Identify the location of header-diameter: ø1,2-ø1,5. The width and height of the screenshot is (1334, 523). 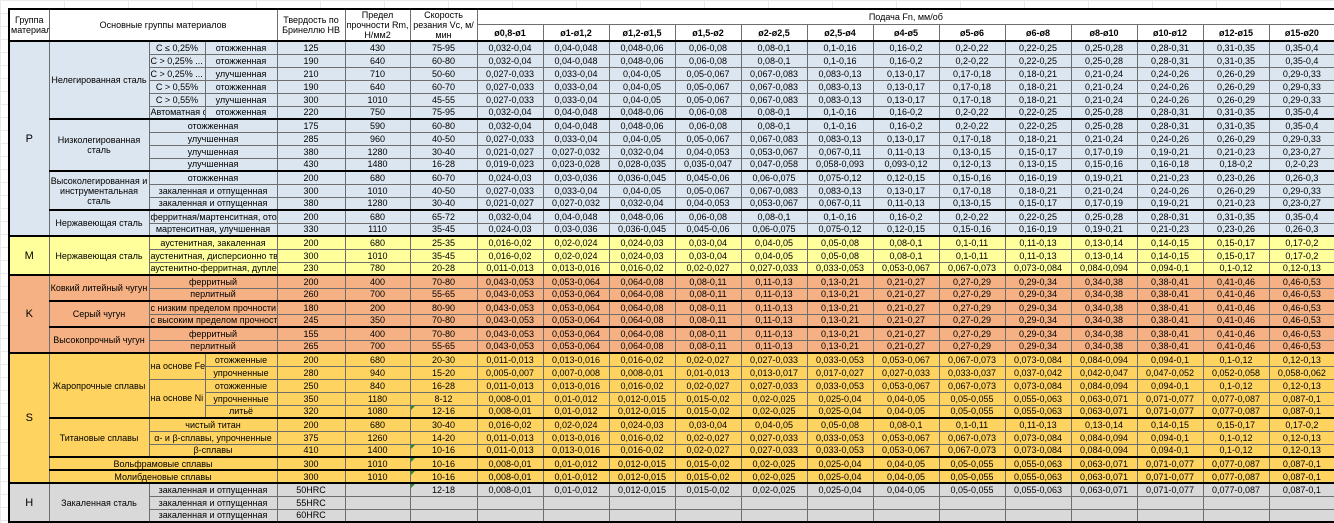
(642, 33).